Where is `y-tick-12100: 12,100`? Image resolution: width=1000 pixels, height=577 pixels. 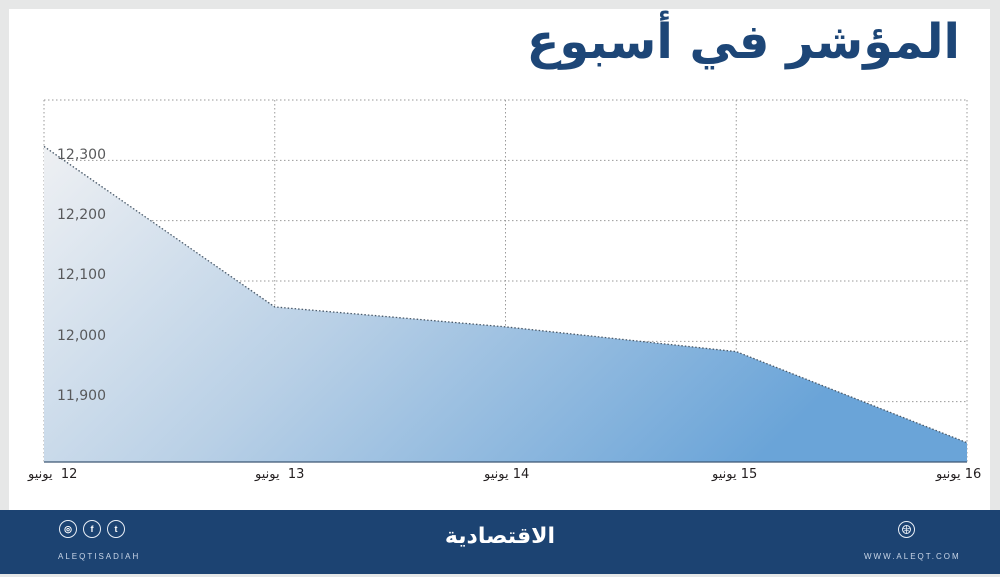
y-tick-12100: 12,100 is located at coordinates (81, 275).